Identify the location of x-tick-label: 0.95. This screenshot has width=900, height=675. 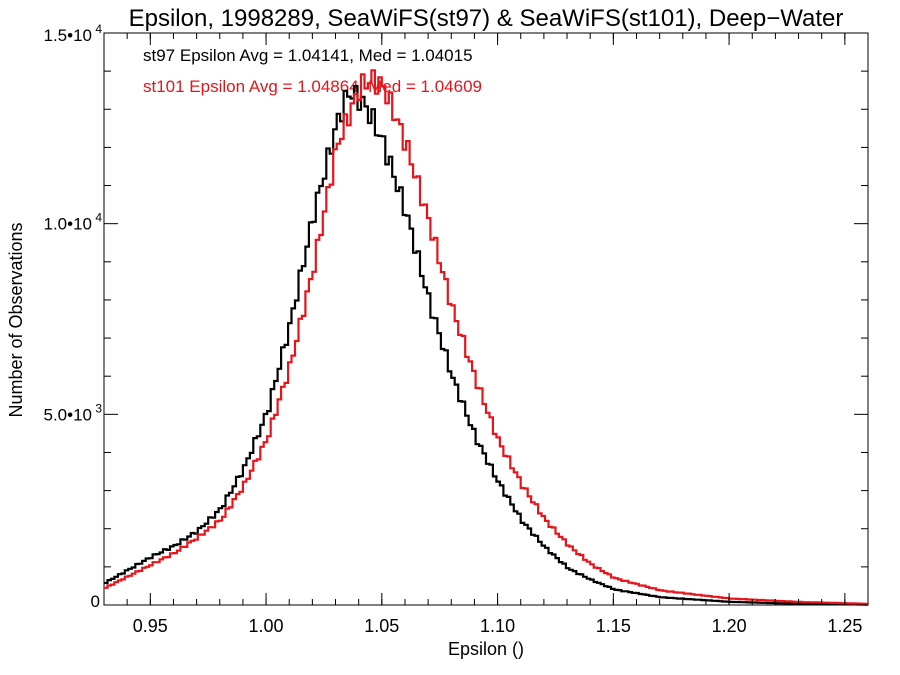
(150, 626).